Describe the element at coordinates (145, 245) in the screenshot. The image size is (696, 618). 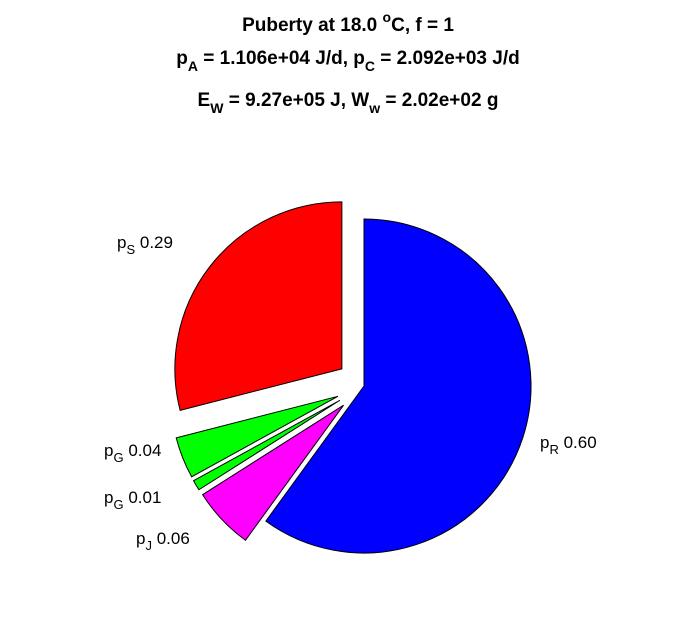
I see `slice-label-pS-0.29: pS 0.29` at that location.